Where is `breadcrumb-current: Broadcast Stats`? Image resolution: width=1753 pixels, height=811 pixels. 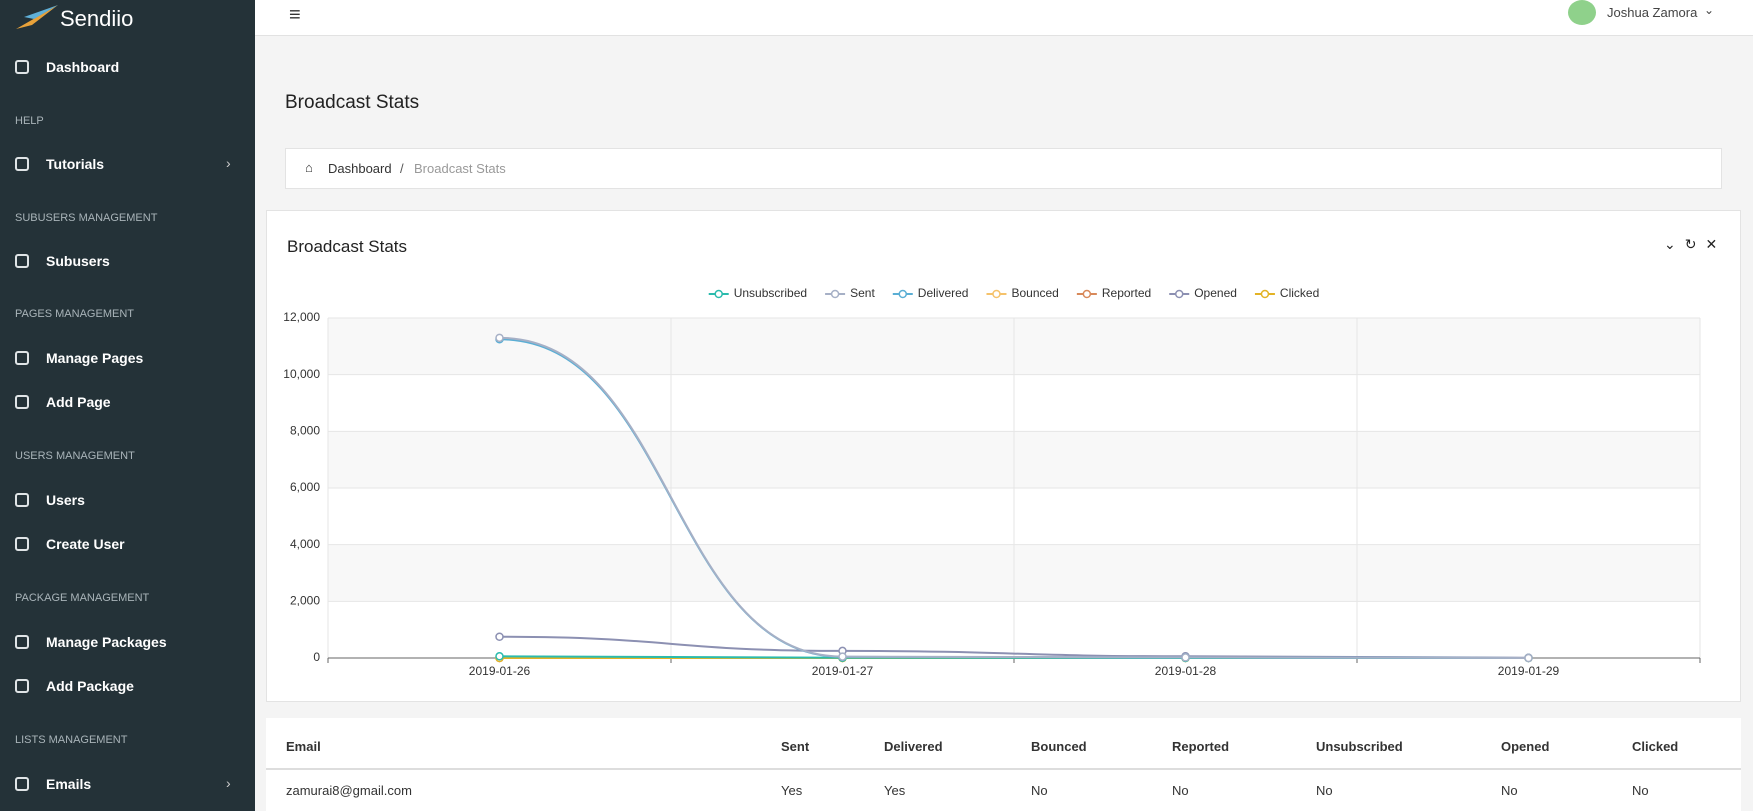 breadcrumb-current: Broadcast Stats is located at coordinates (460, 168).